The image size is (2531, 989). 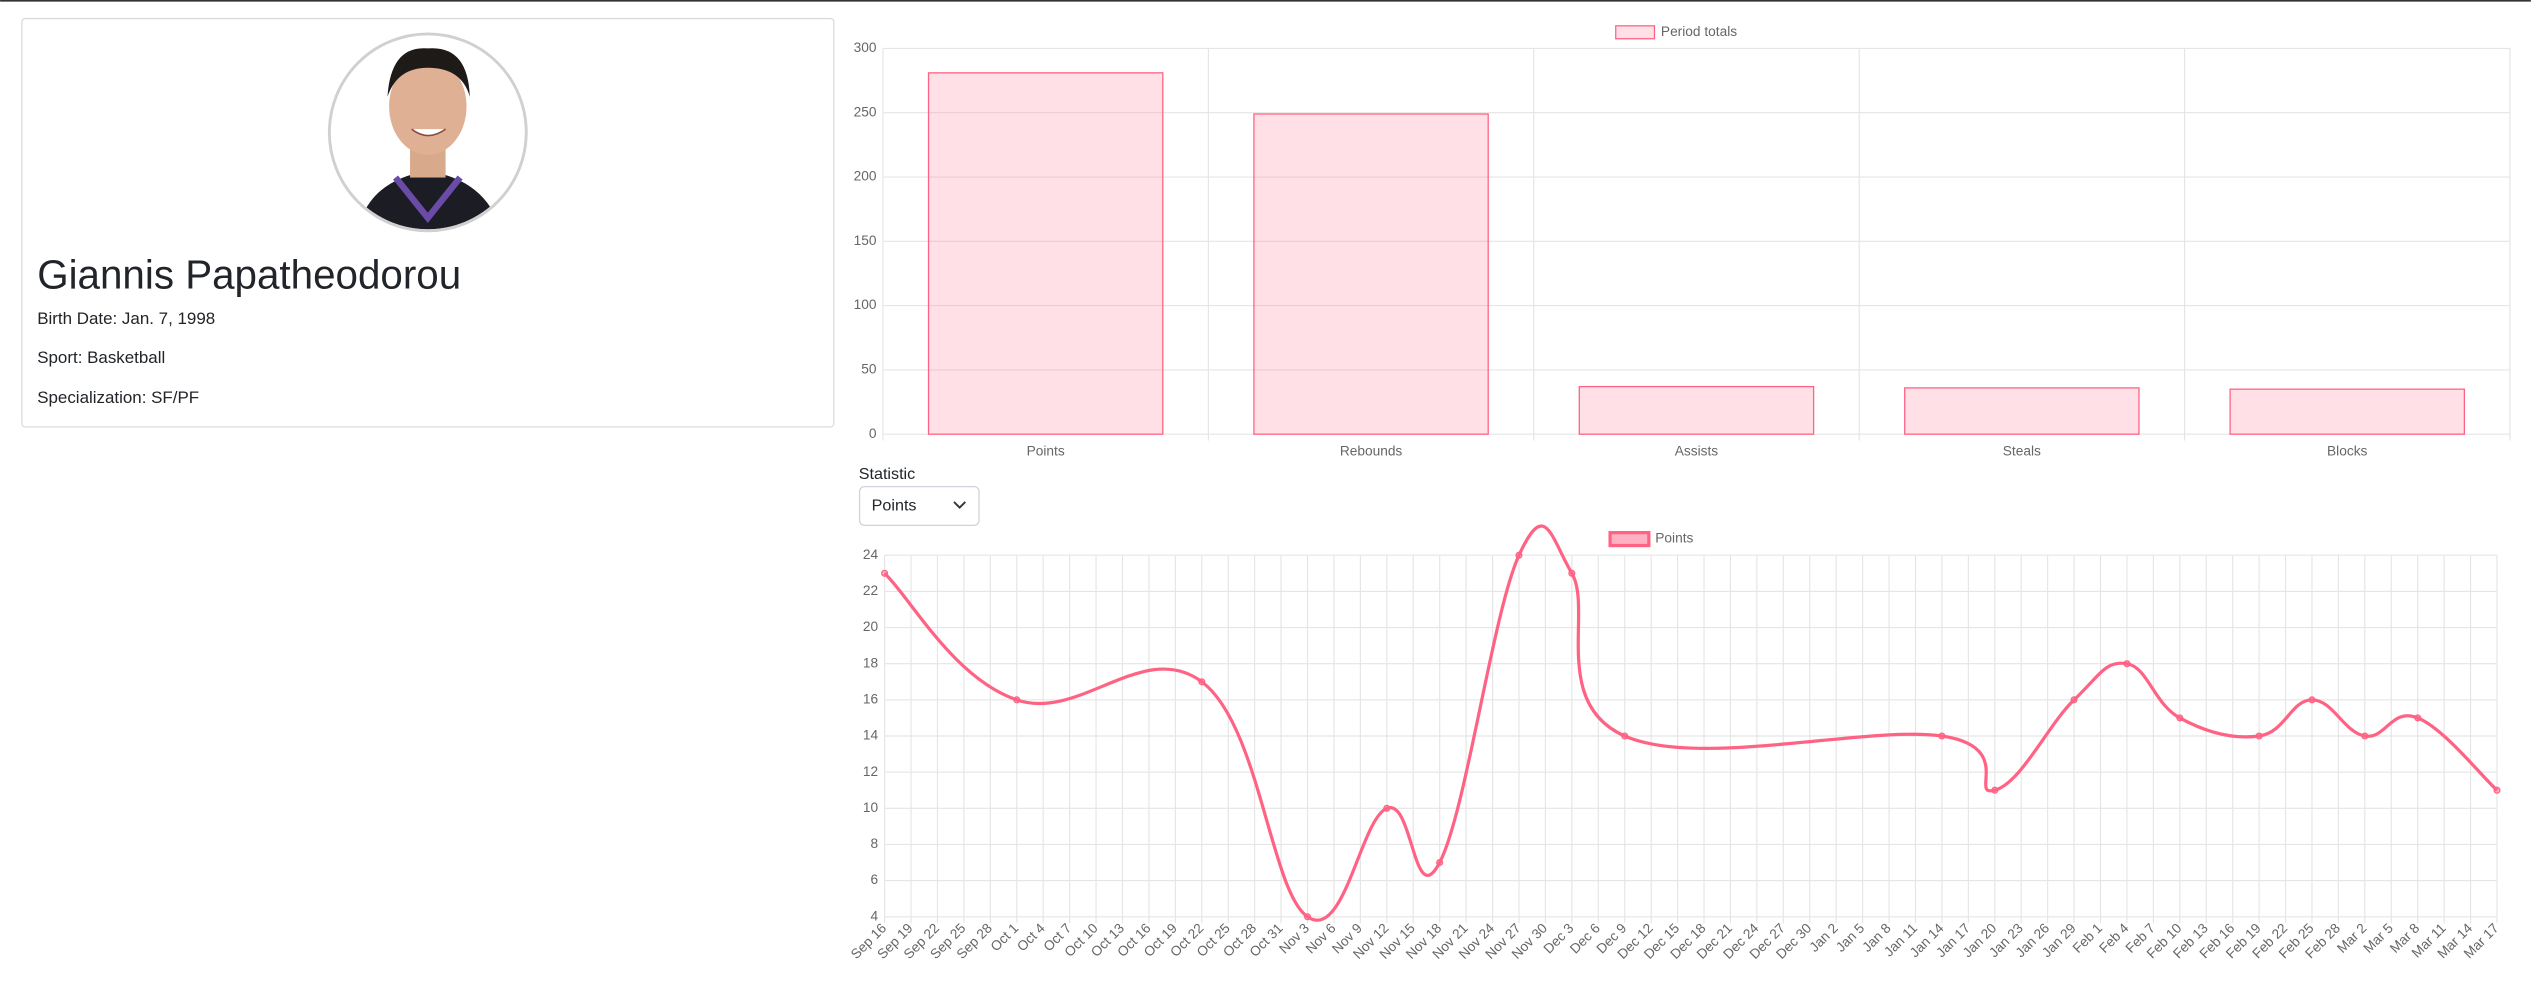 I want to click on birth-date: Birth Date: Jan. 7, 1998, so click(x=126, y=318).